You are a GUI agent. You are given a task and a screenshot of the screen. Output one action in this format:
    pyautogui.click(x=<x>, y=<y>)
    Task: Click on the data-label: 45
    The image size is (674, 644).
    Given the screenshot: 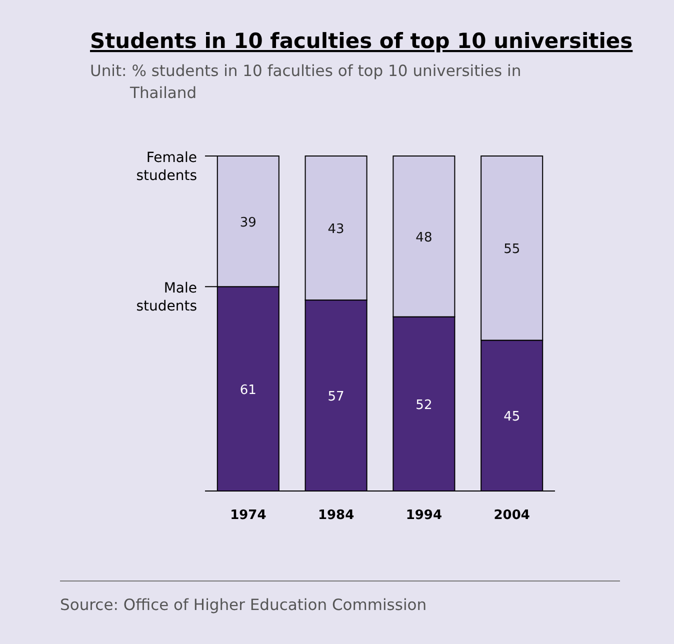 What is the action you would take?
    pyautogui.click(x=512, y=417)
    